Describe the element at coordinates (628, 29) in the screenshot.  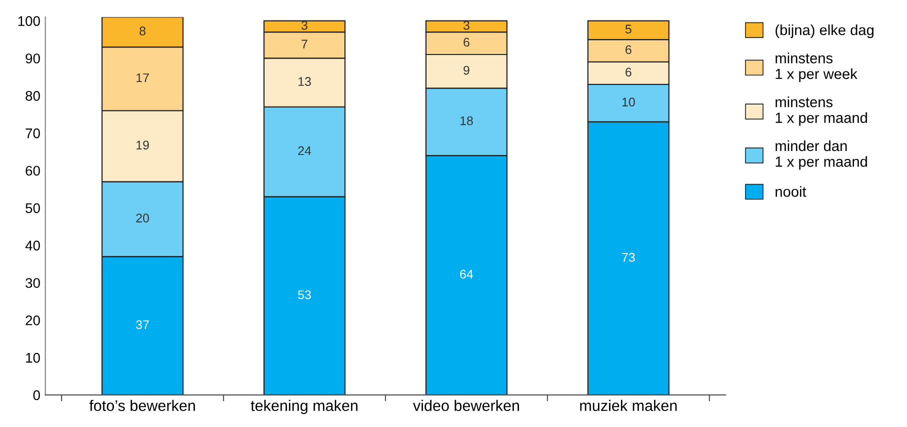
I see `data-label: 5` at that location.